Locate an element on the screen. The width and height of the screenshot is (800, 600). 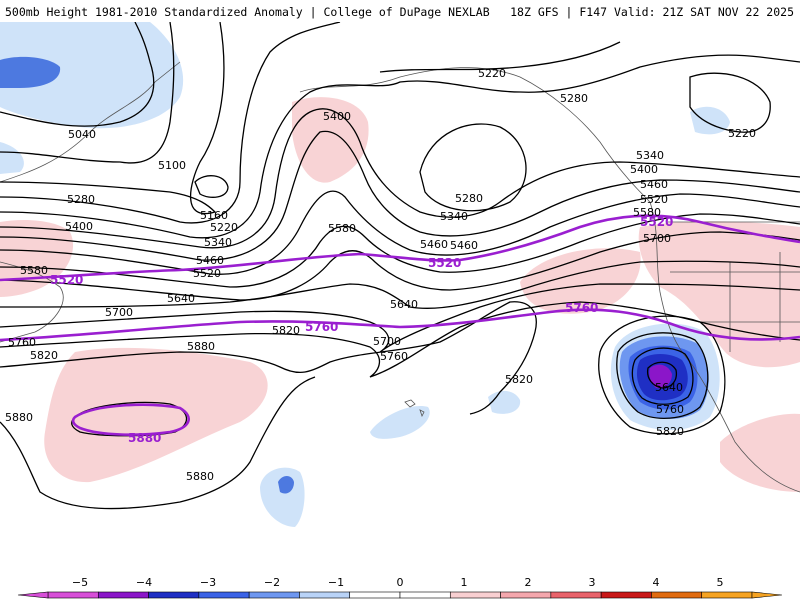
contour-5520-main is located at coordinates (400, 250).